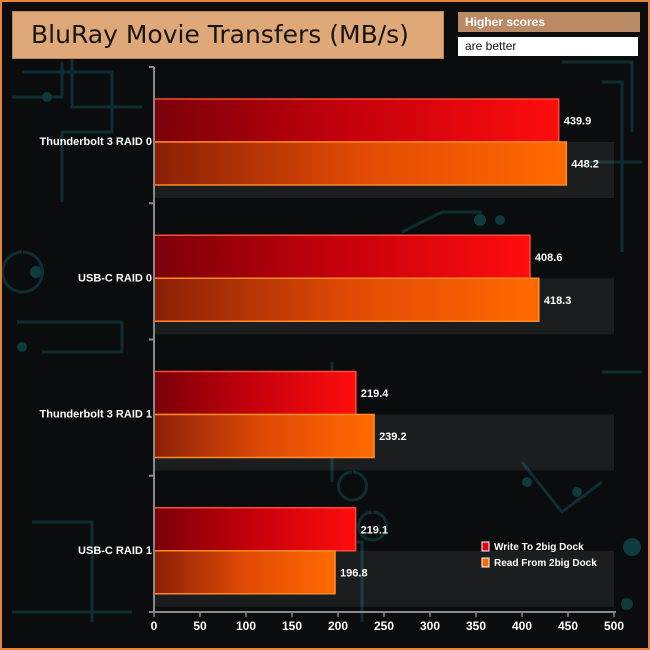 This screenshot has height=650, width=650. What do you see at coordinates (200, 626) in the screenshot?
I see `x-tick-label: 50` at bounding box center [200, 626].